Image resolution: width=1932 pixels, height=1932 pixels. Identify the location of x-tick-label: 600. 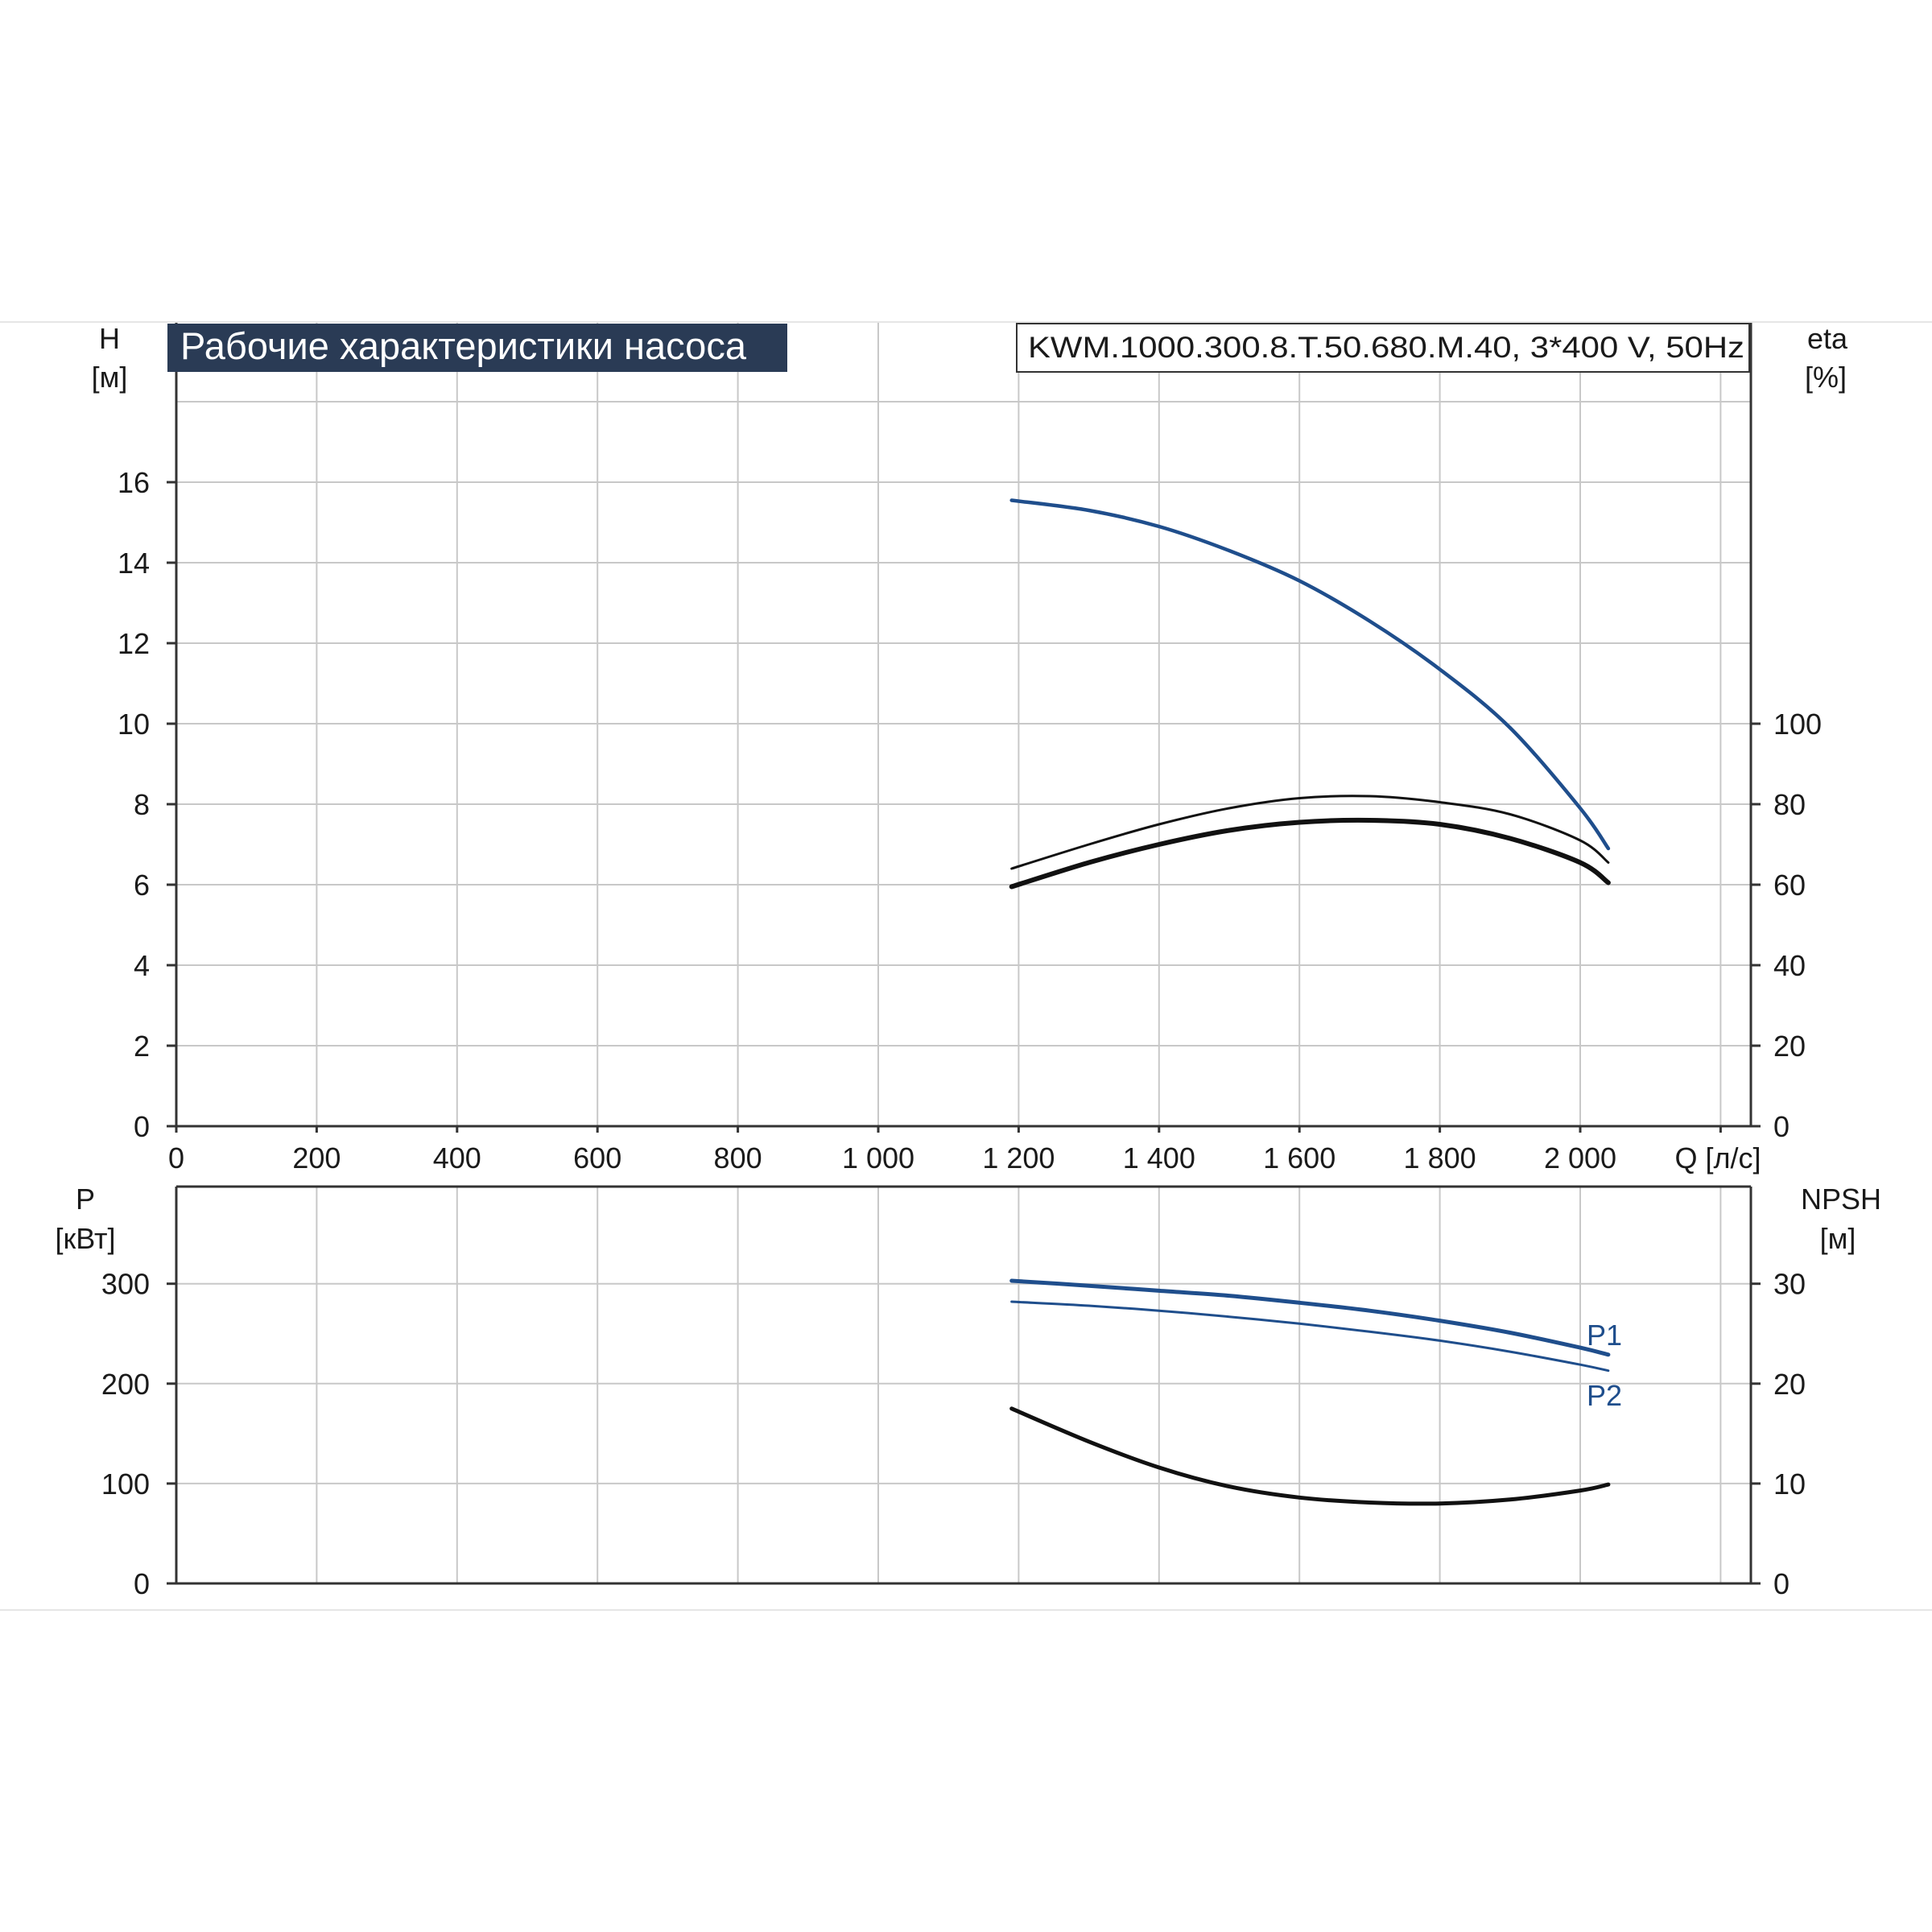
(597, 1157).